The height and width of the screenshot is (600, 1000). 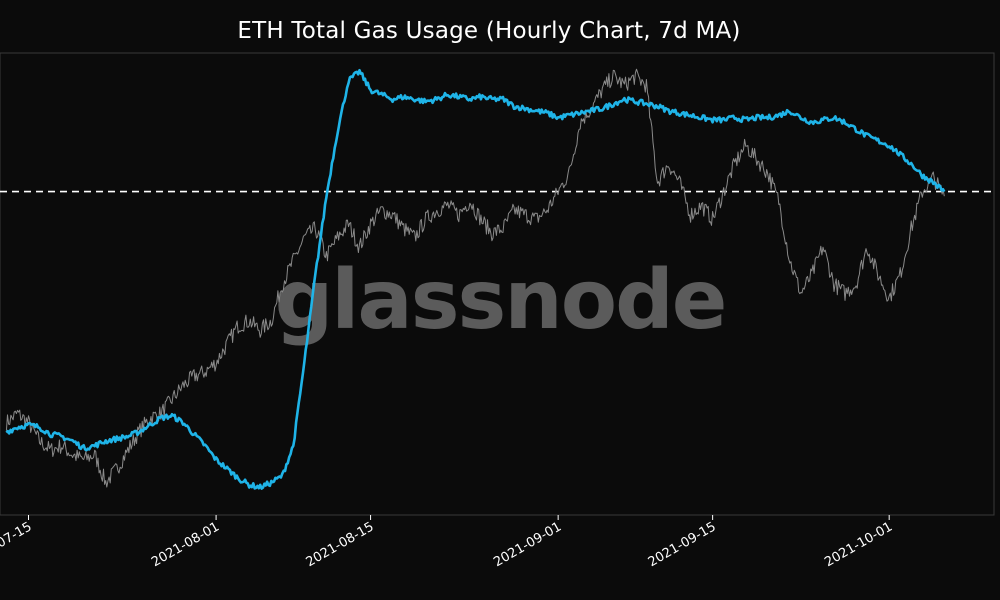 I want to click on watermark-logo: glassnode, so click(x=500, y=300).